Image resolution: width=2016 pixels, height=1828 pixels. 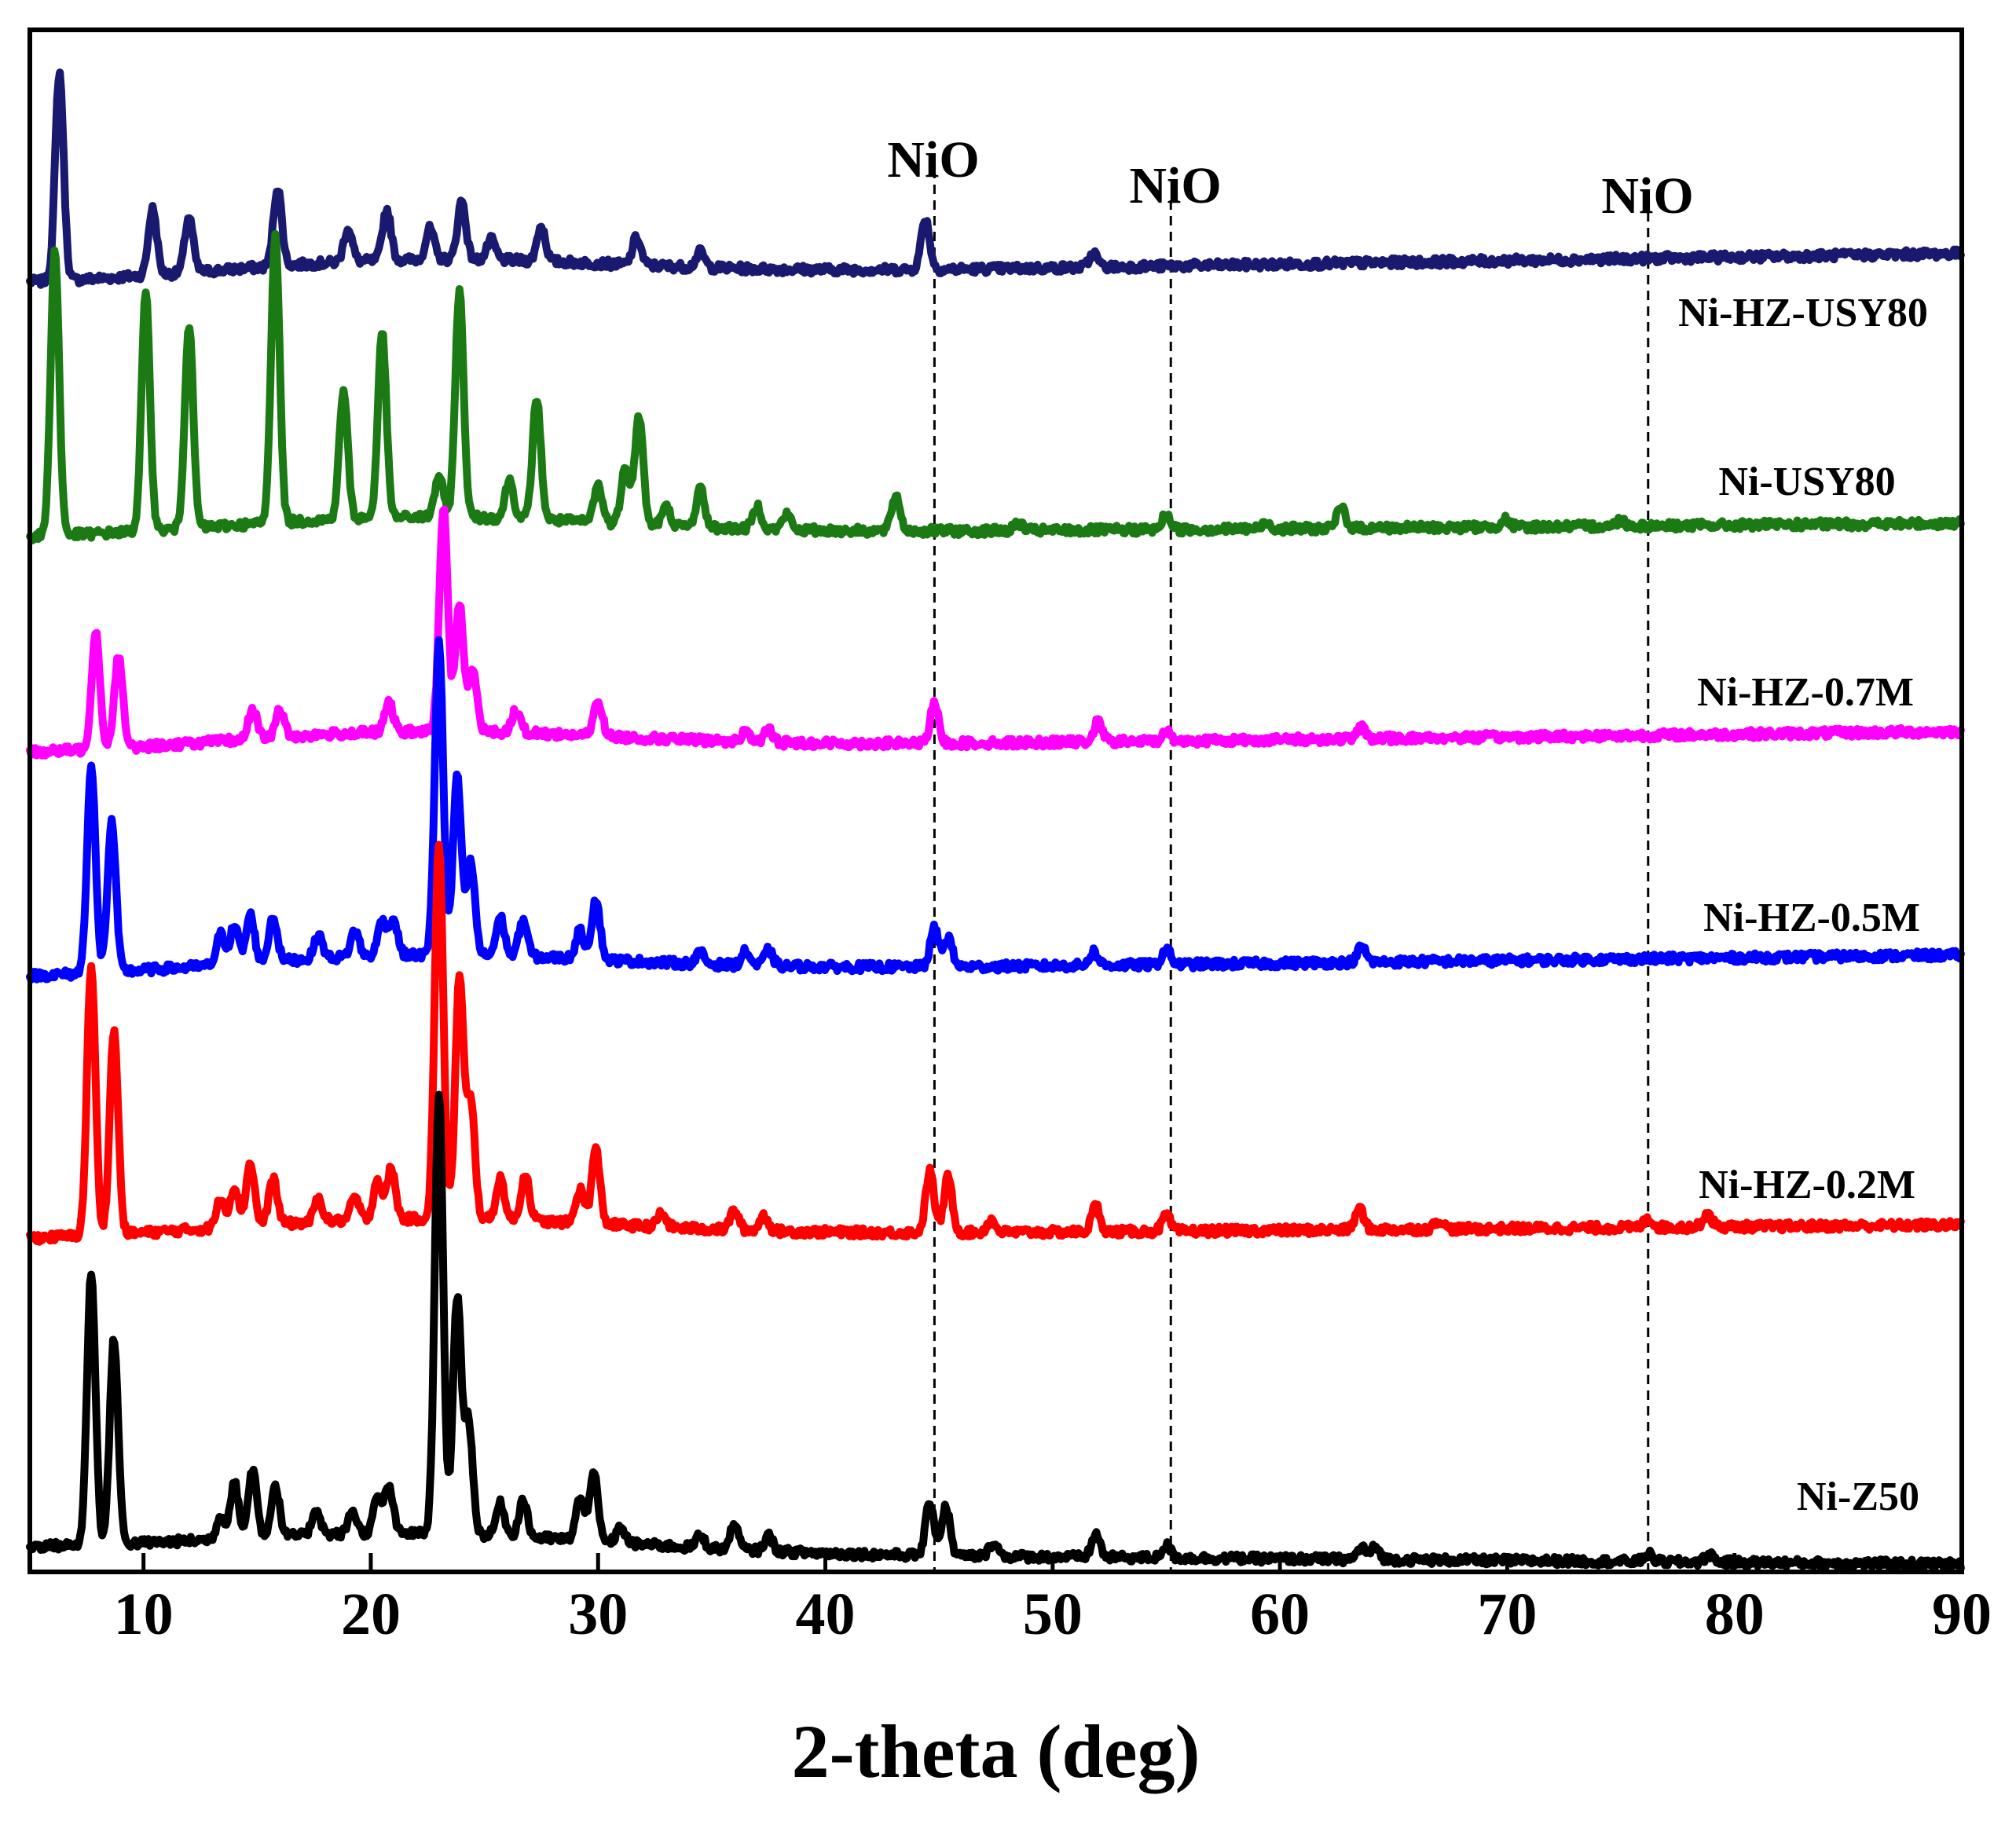 What do you see at coordinates (1290, 178) in the screenshot?
I see `peak-annotations: NiO NiO NiO` at bounding box center [1290, 178].